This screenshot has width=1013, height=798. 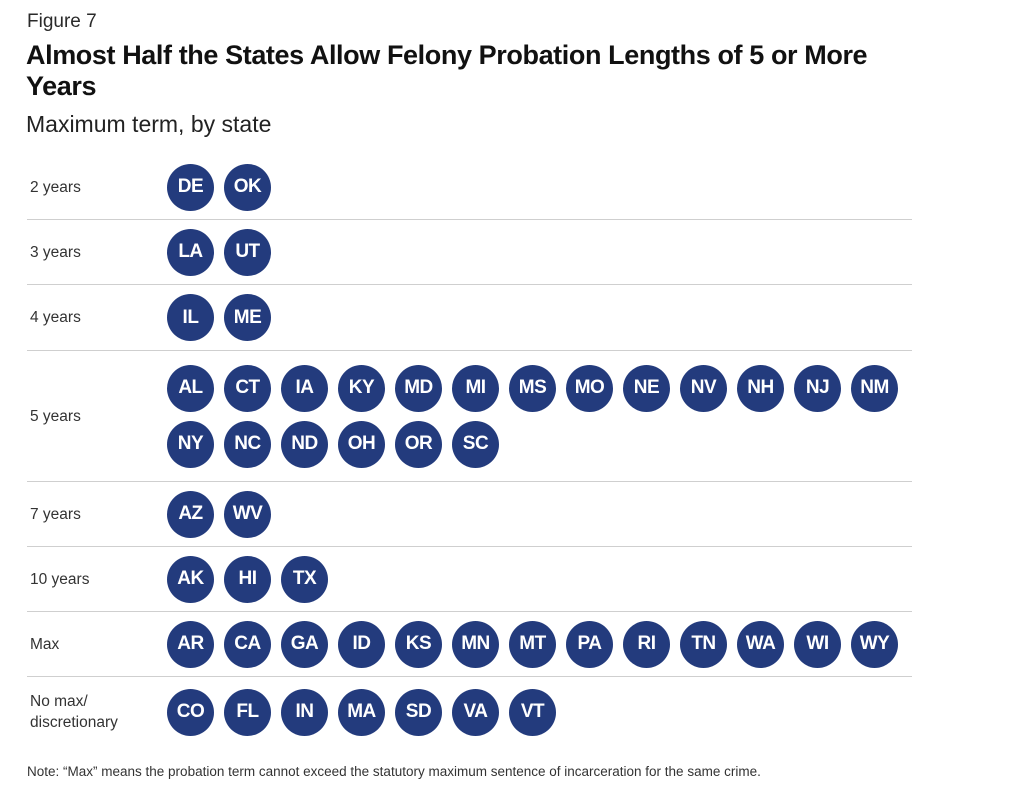 I want to click on state-bubble: ID, so click(x=361, y=644).